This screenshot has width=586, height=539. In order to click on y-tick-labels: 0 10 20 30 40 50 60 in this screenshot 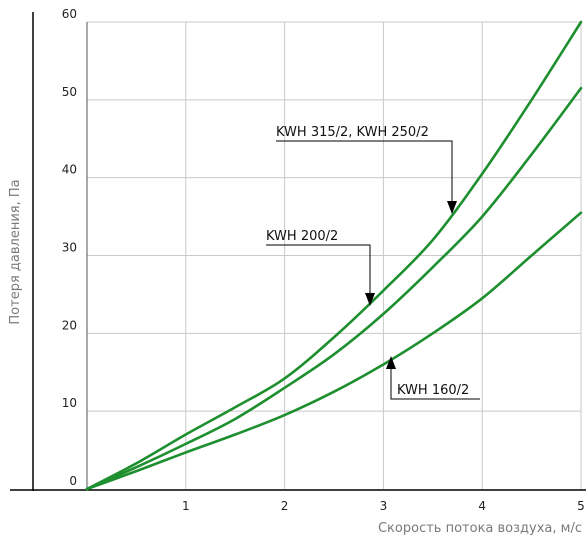, I will do `click(69, 247)`.